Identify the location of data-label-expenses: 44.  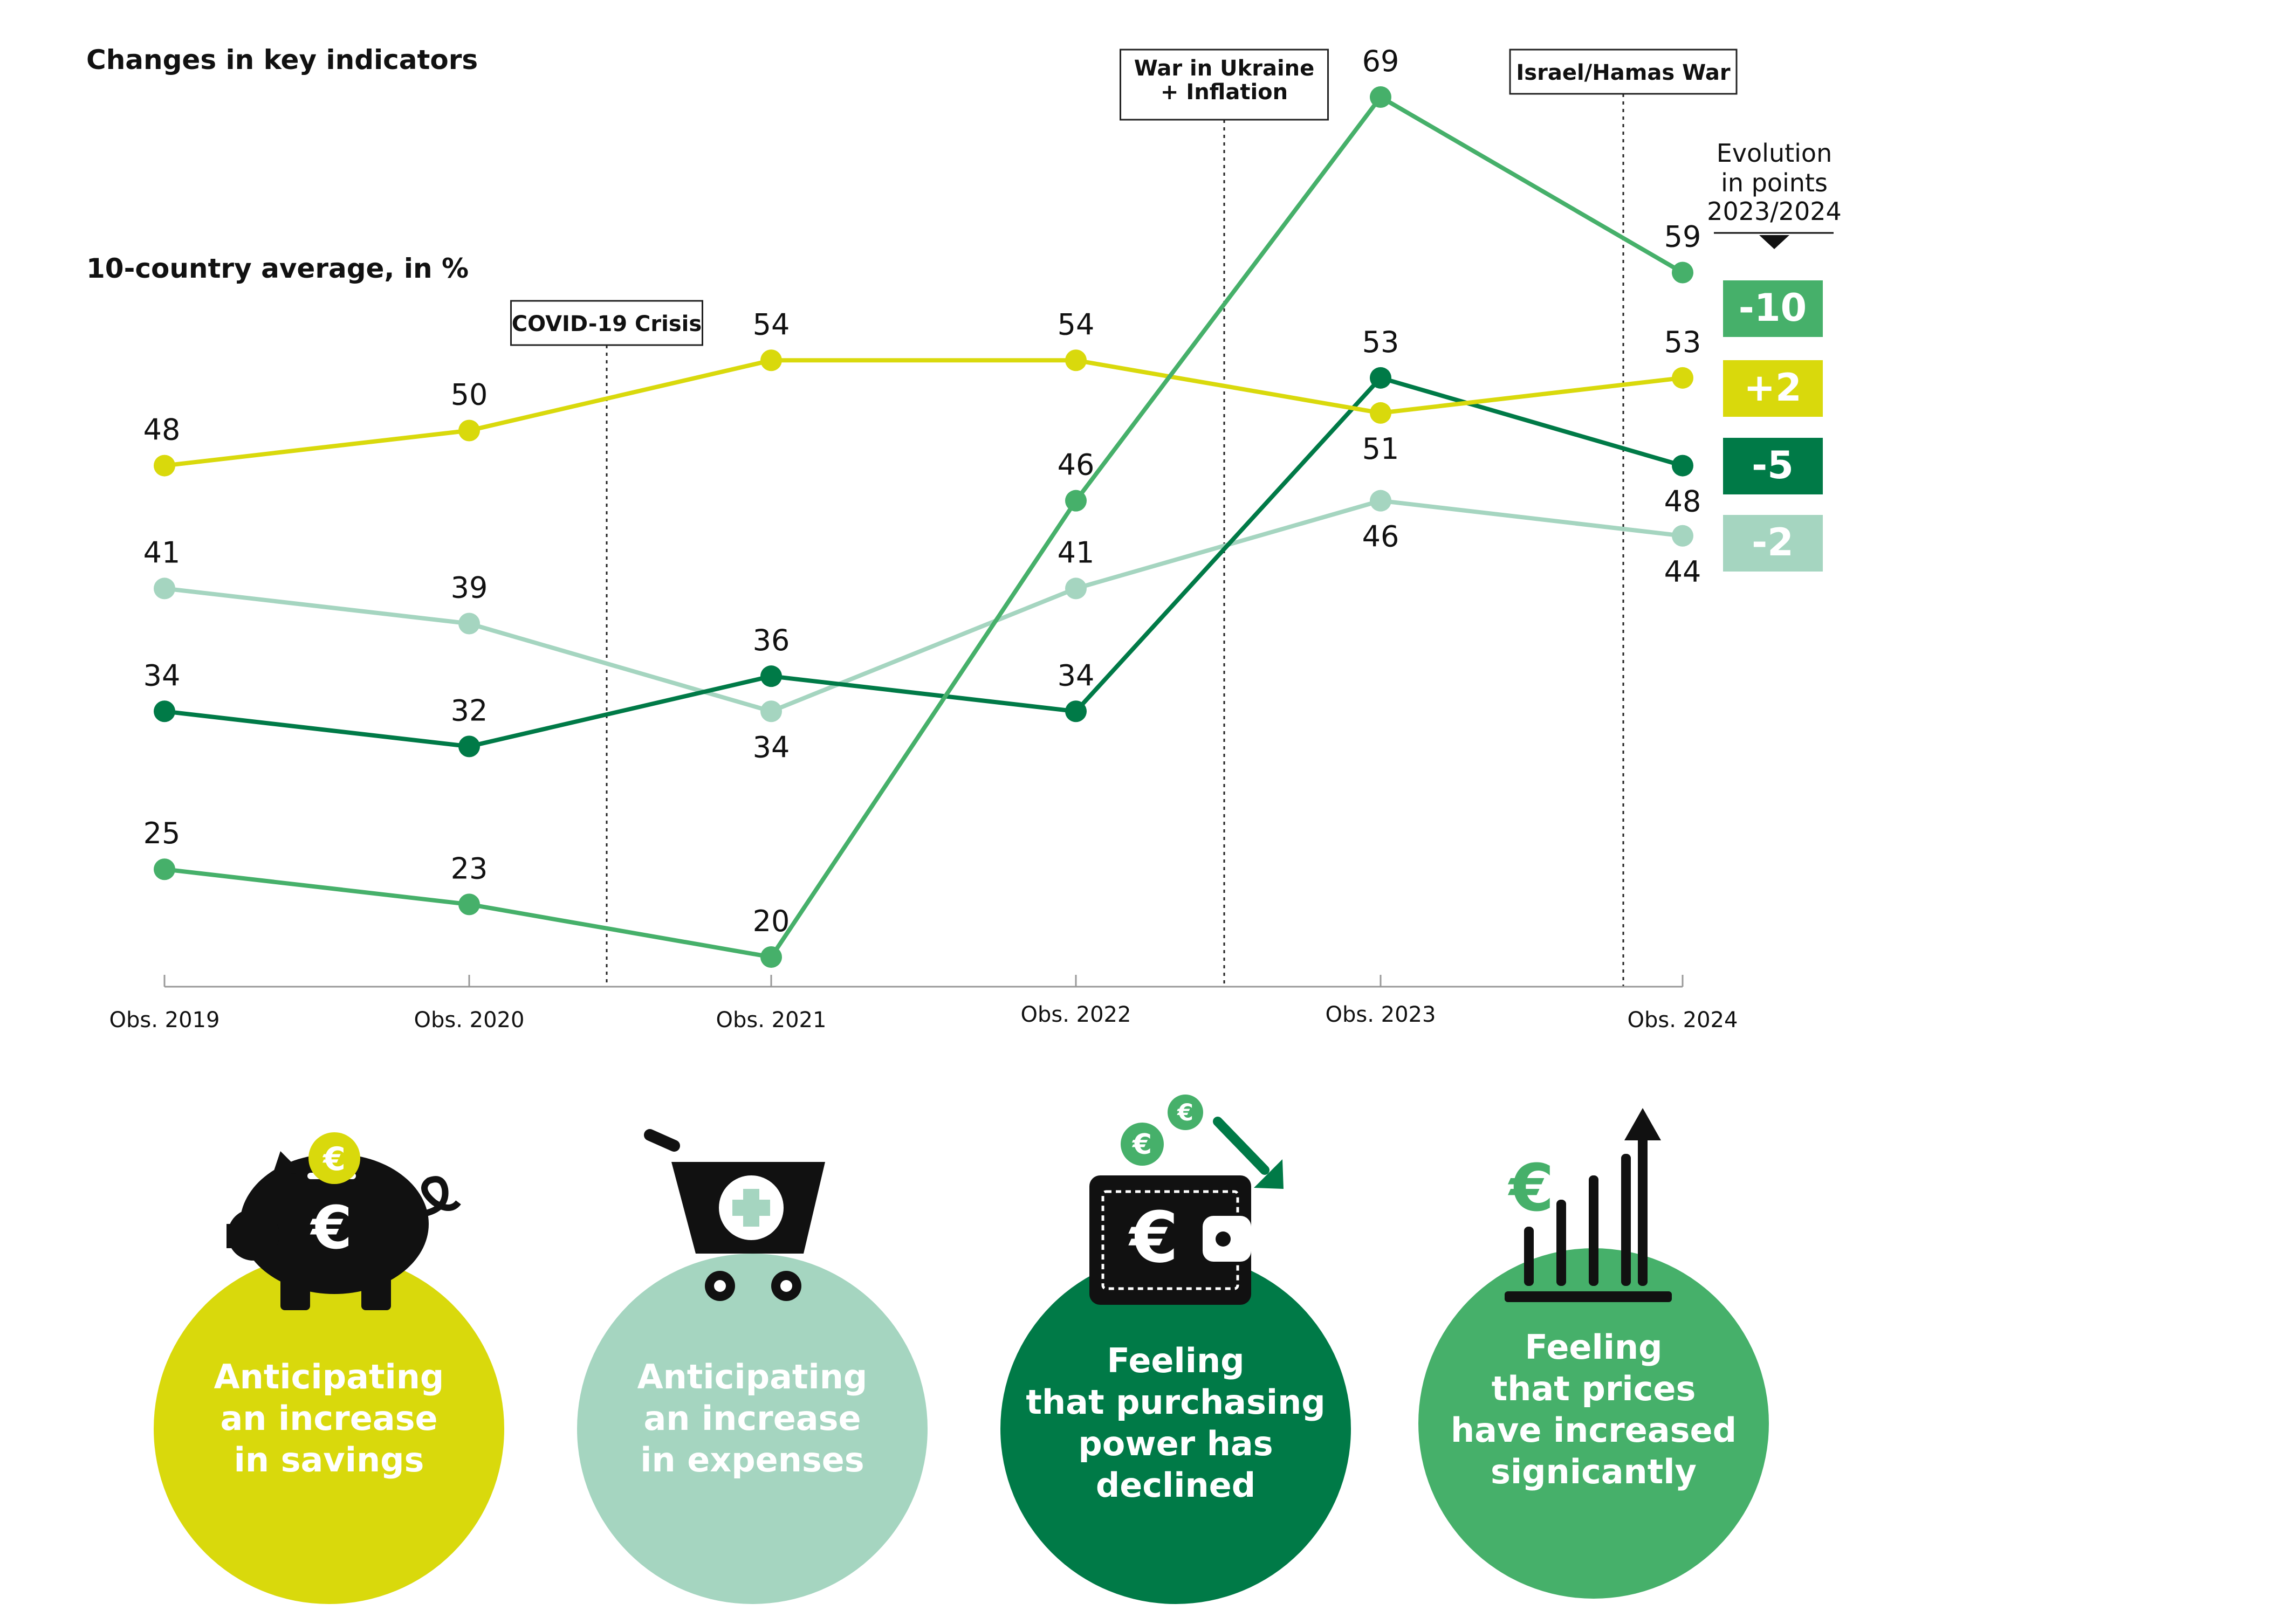
(1682, 572).